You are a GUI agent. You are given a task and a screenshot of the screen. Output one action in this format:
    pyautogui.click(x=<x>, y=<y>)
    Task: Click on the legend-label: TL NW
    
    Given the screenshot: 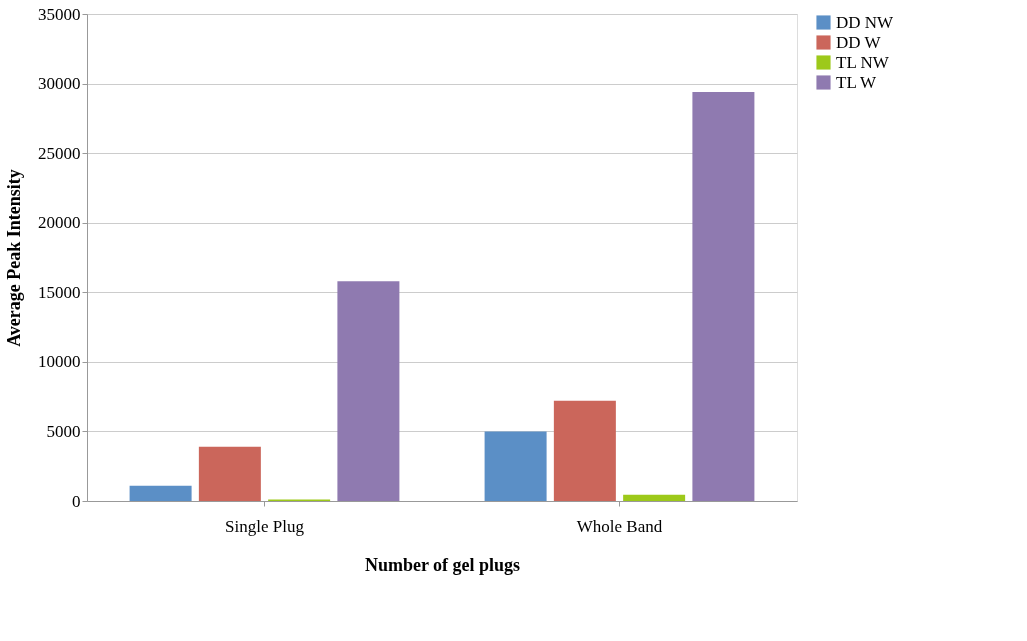 What is the action you would take?
    pyautogui.click(x=863, y=62)
    